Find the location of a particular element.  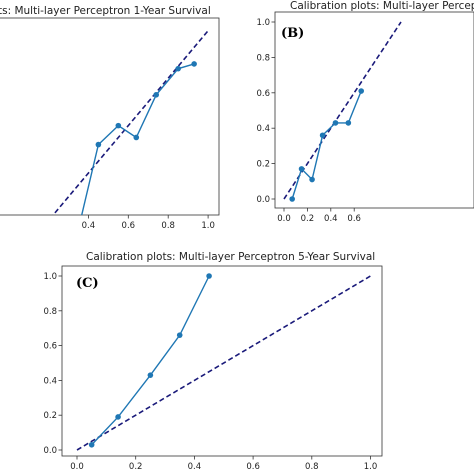

chart-title: Calibration plots: Multi-layer Perceptr is located at coordinates (382, 6).